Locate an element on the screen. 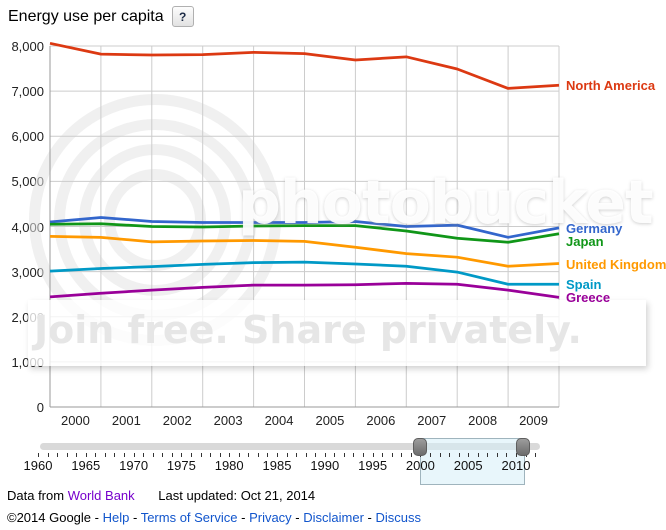 The image size is (666, 530). world-bank-link: World Bank is located at coordinates (101, 495).